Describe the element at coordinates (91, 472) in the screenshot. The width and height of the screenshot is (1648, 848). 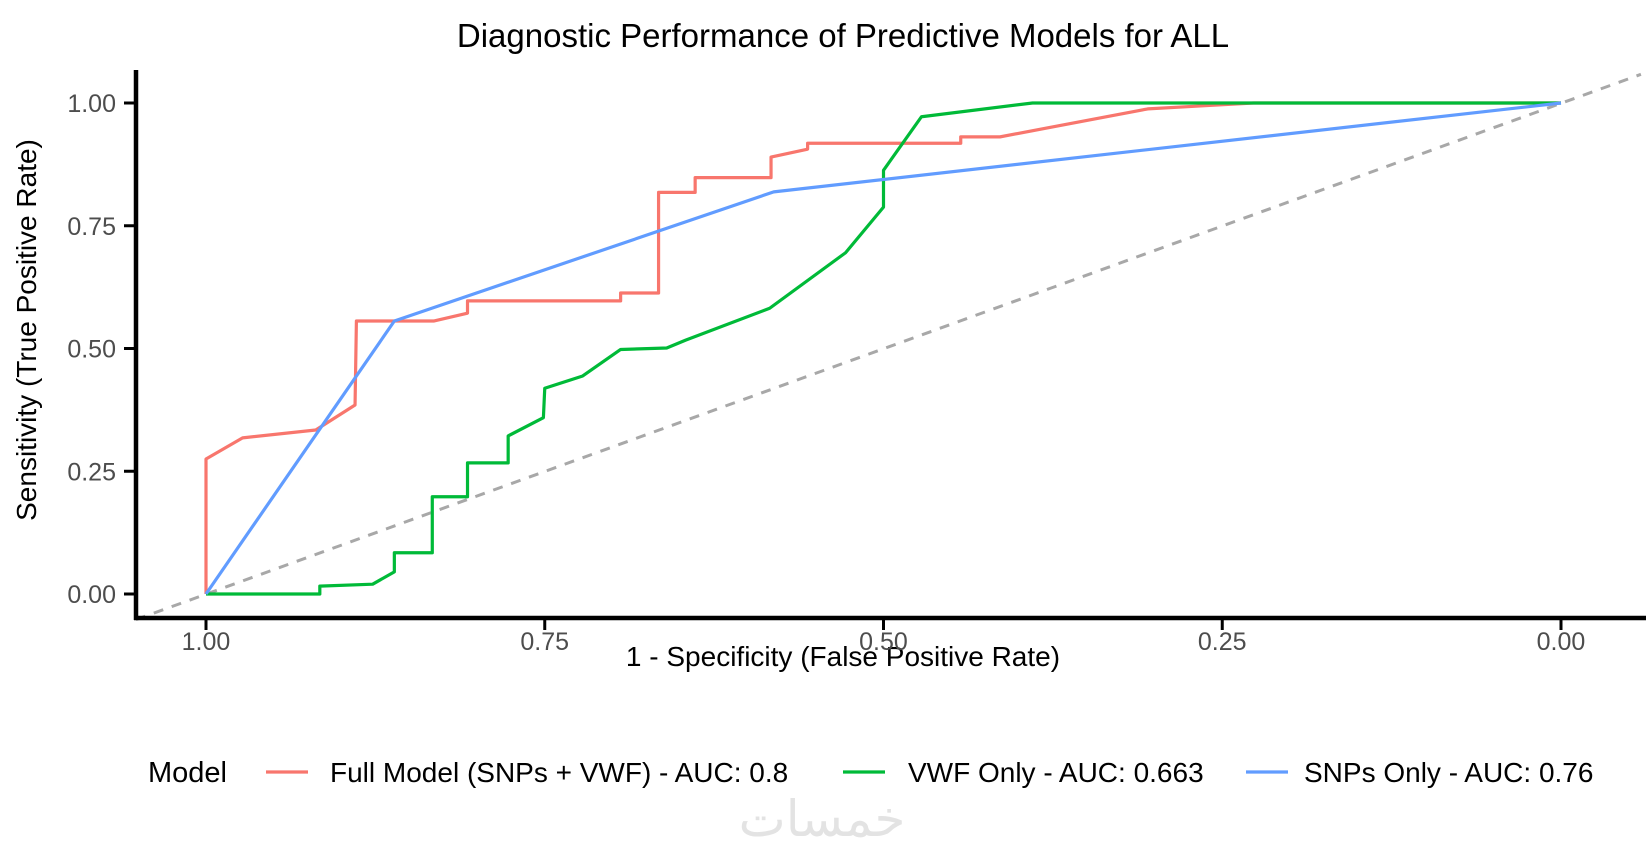
I see `y-tick-label: 0.25` at that location.